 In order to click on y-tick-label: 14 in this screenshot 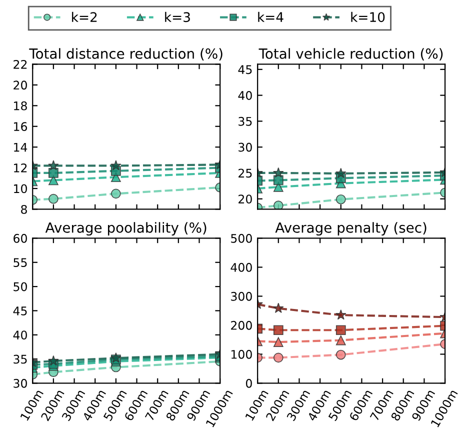, I will do `click(21, 147)`.